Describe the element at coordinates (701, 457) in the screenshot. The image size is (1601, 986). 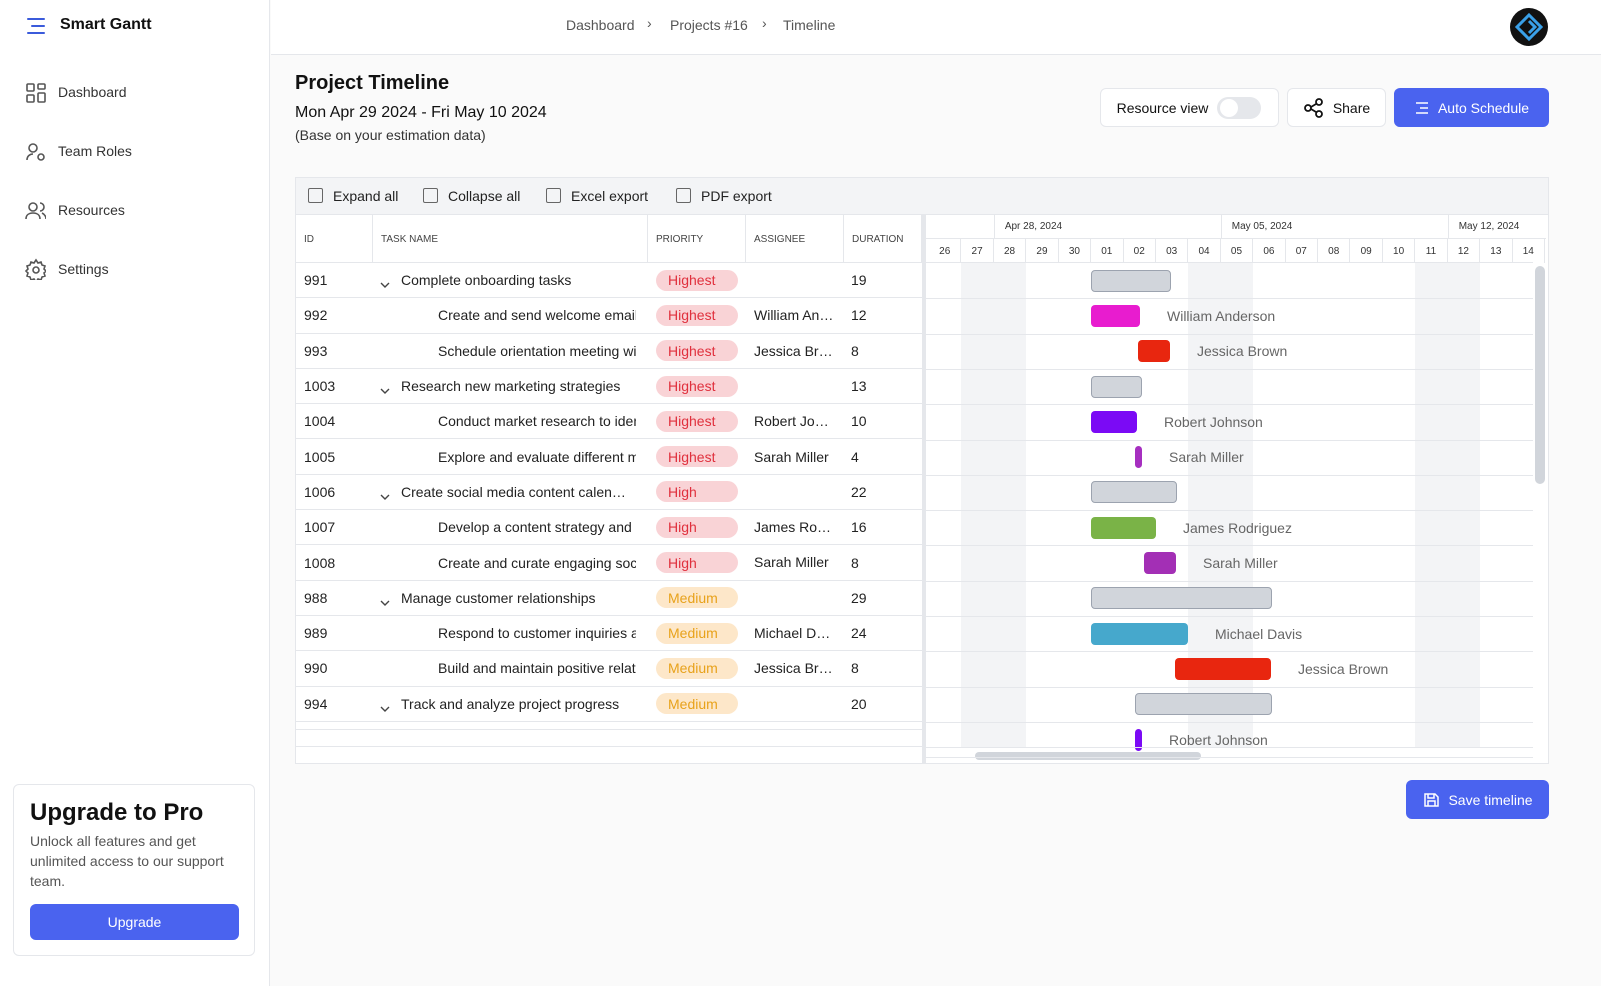
I see `priority-cell: Highest` at that location.